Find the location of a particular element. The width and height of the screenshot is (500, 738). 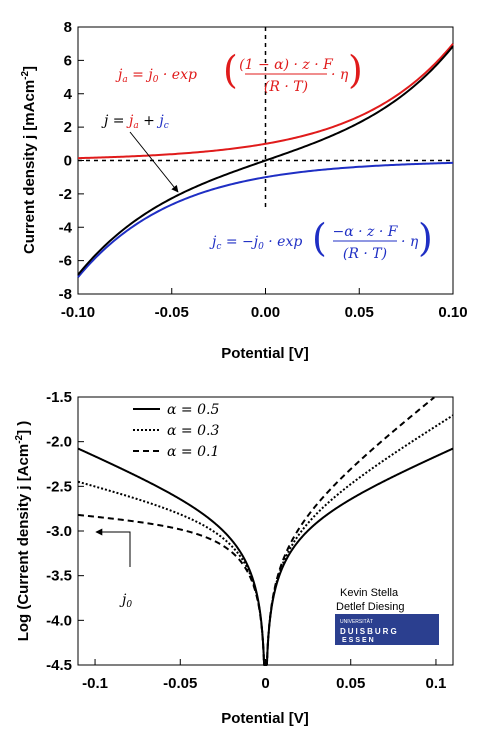

anodic-close-paren: ) is located at coordinates (355, 70).